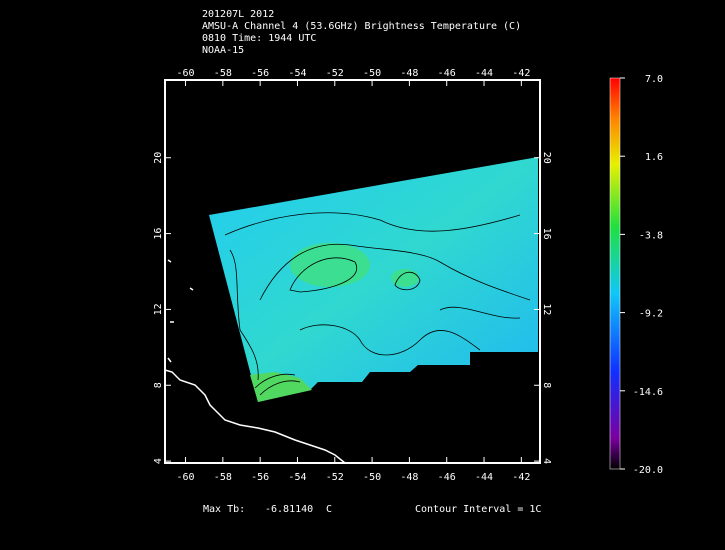 This screenshot has height=550, width=725. What do you see at coordinates (654, 157) in the screenshot?
I see `colorbar-tick-label: 1.6` at bounding box center [654, 157].